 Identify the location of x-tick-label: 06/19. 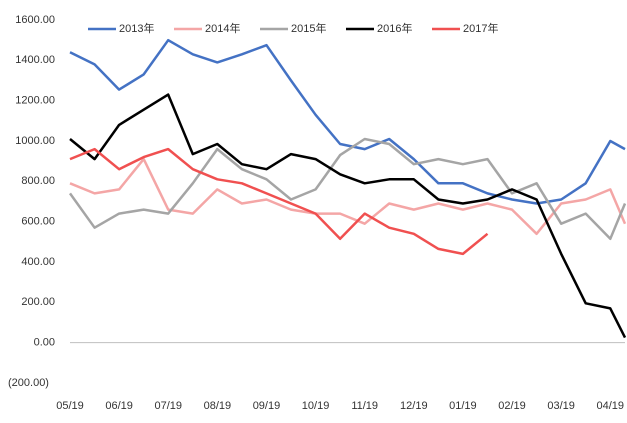
(119, 406).